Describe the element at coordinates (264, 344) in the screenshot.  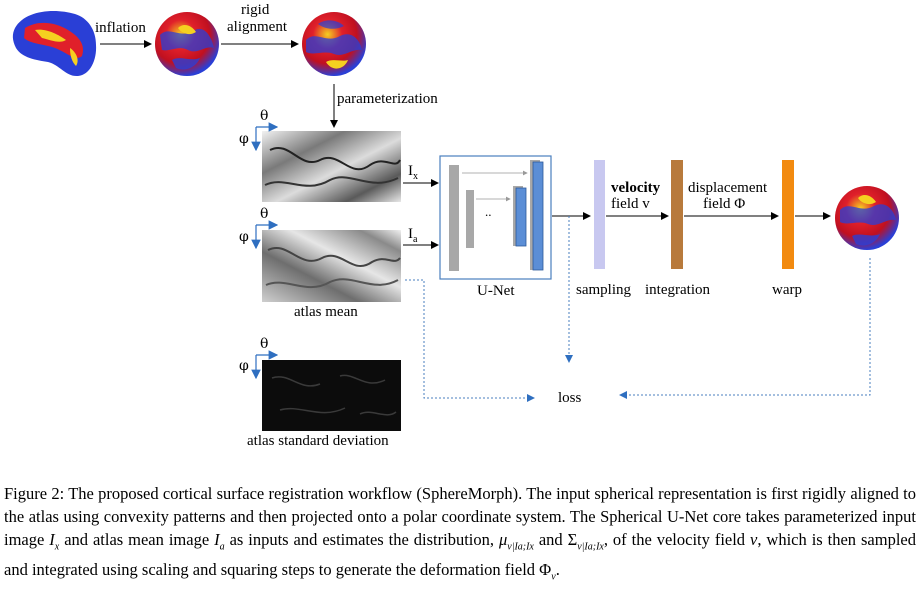
I see `theta-label-atlas-std: θ` at that location.